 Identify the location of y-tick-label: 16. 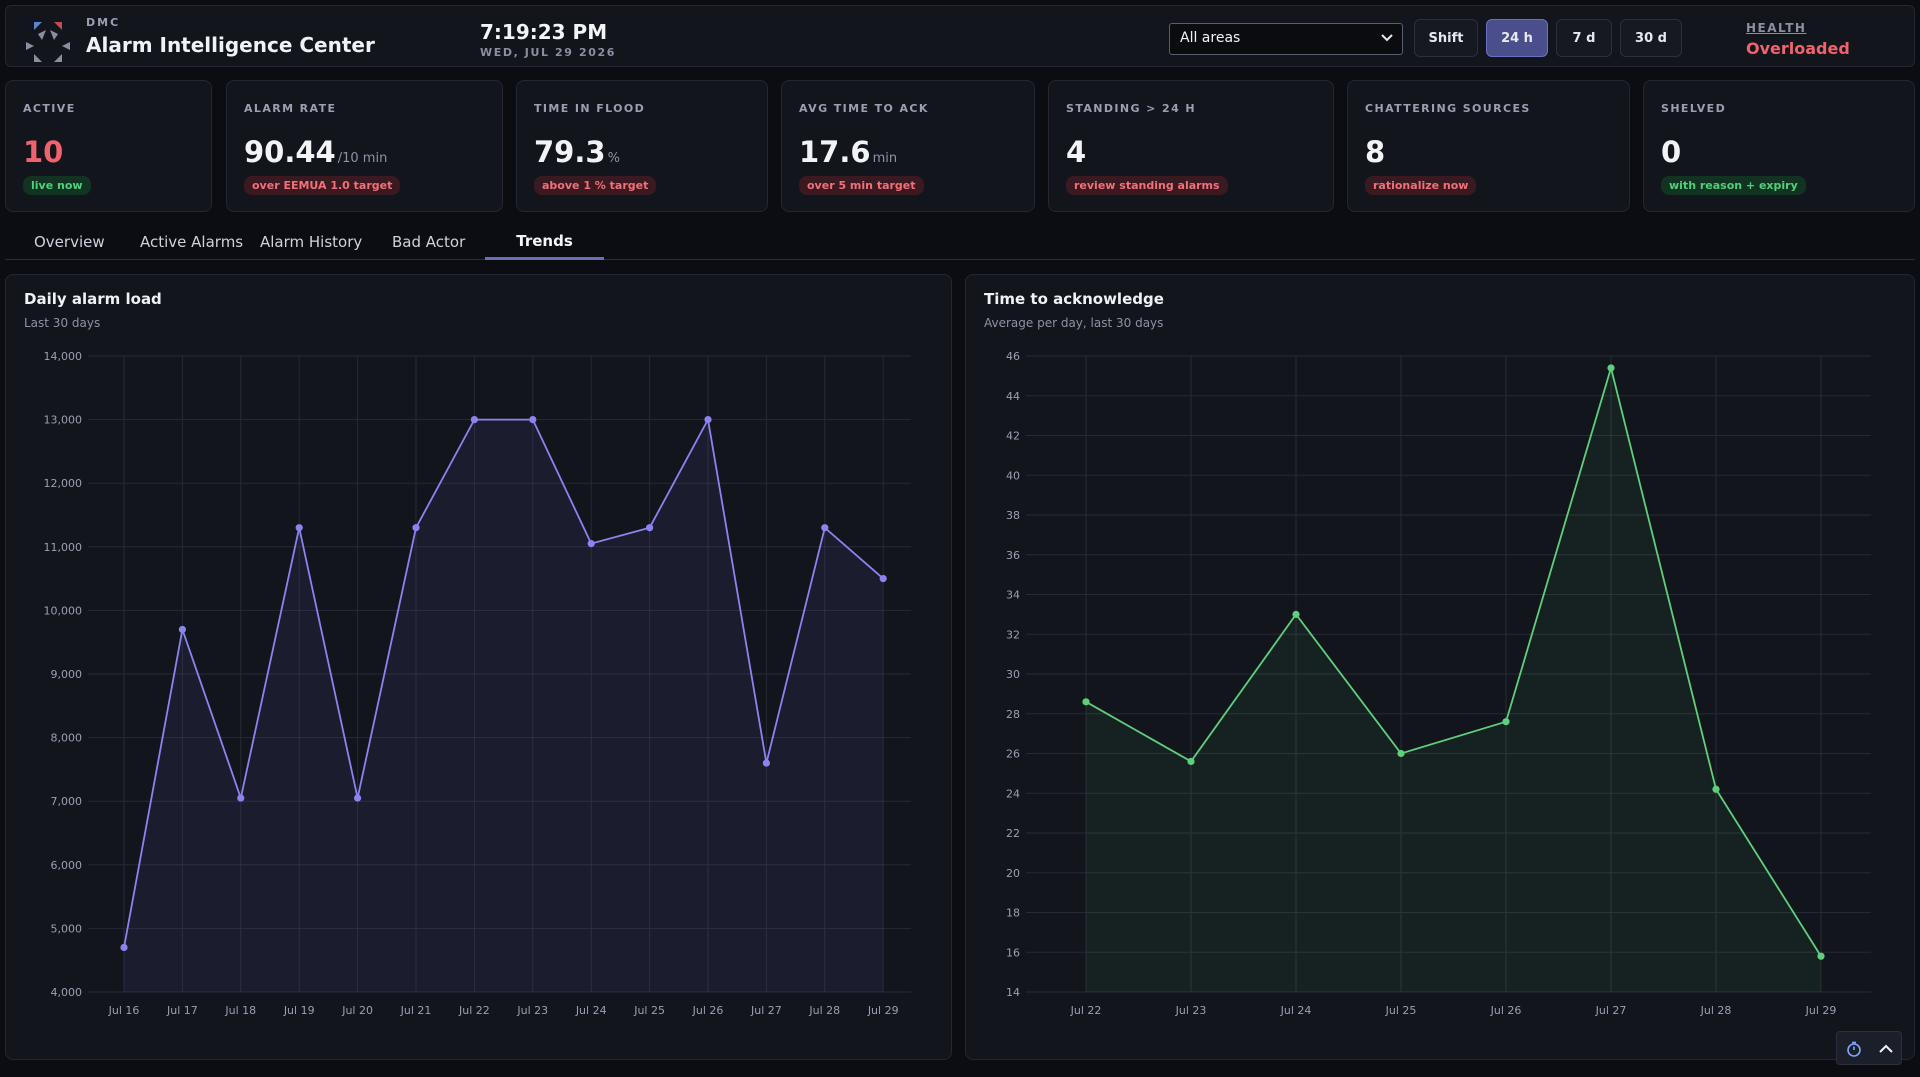
(1013, 952).